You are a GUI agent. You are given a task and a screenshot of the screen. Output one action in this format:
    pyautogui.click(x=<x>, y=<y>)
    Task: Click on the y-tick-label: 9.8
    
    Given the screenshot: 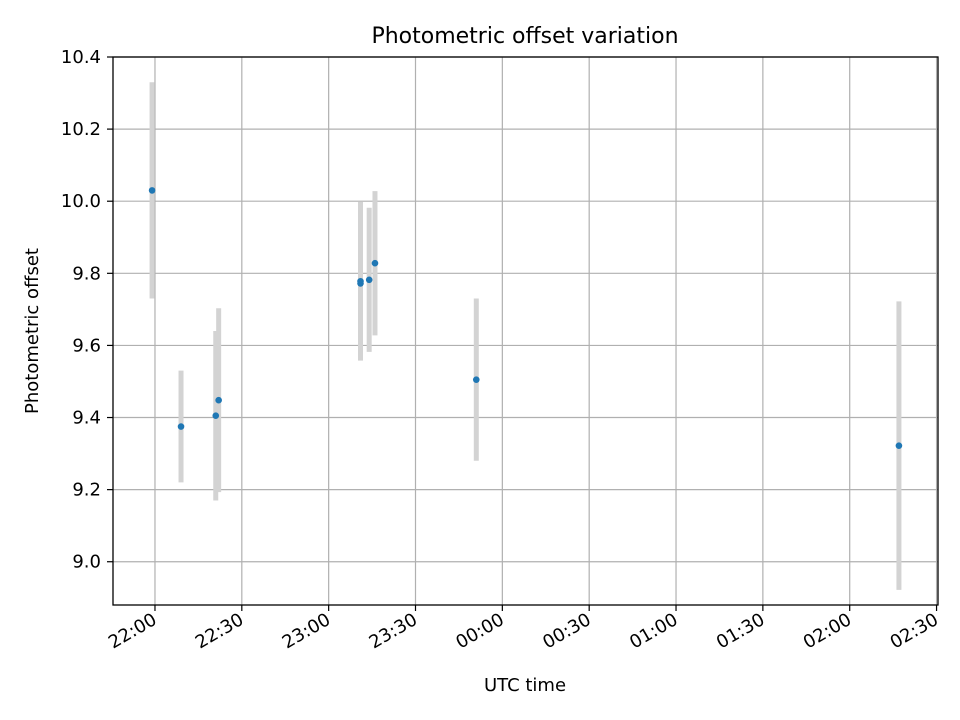 What is the action you would take?
    pyautogui.click(x=86, y=273)
    